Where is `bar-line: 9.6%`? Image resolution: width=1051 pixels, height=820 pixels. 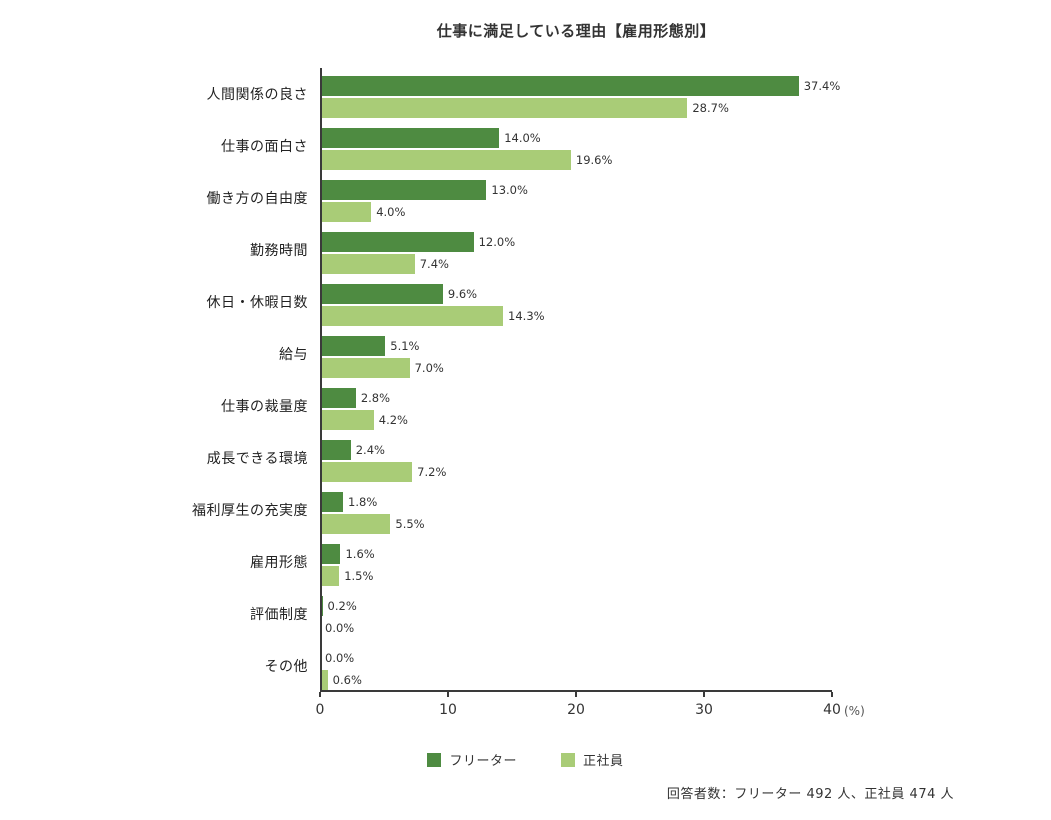
bar-line: 9.6% is located at coordinates (576, 294).